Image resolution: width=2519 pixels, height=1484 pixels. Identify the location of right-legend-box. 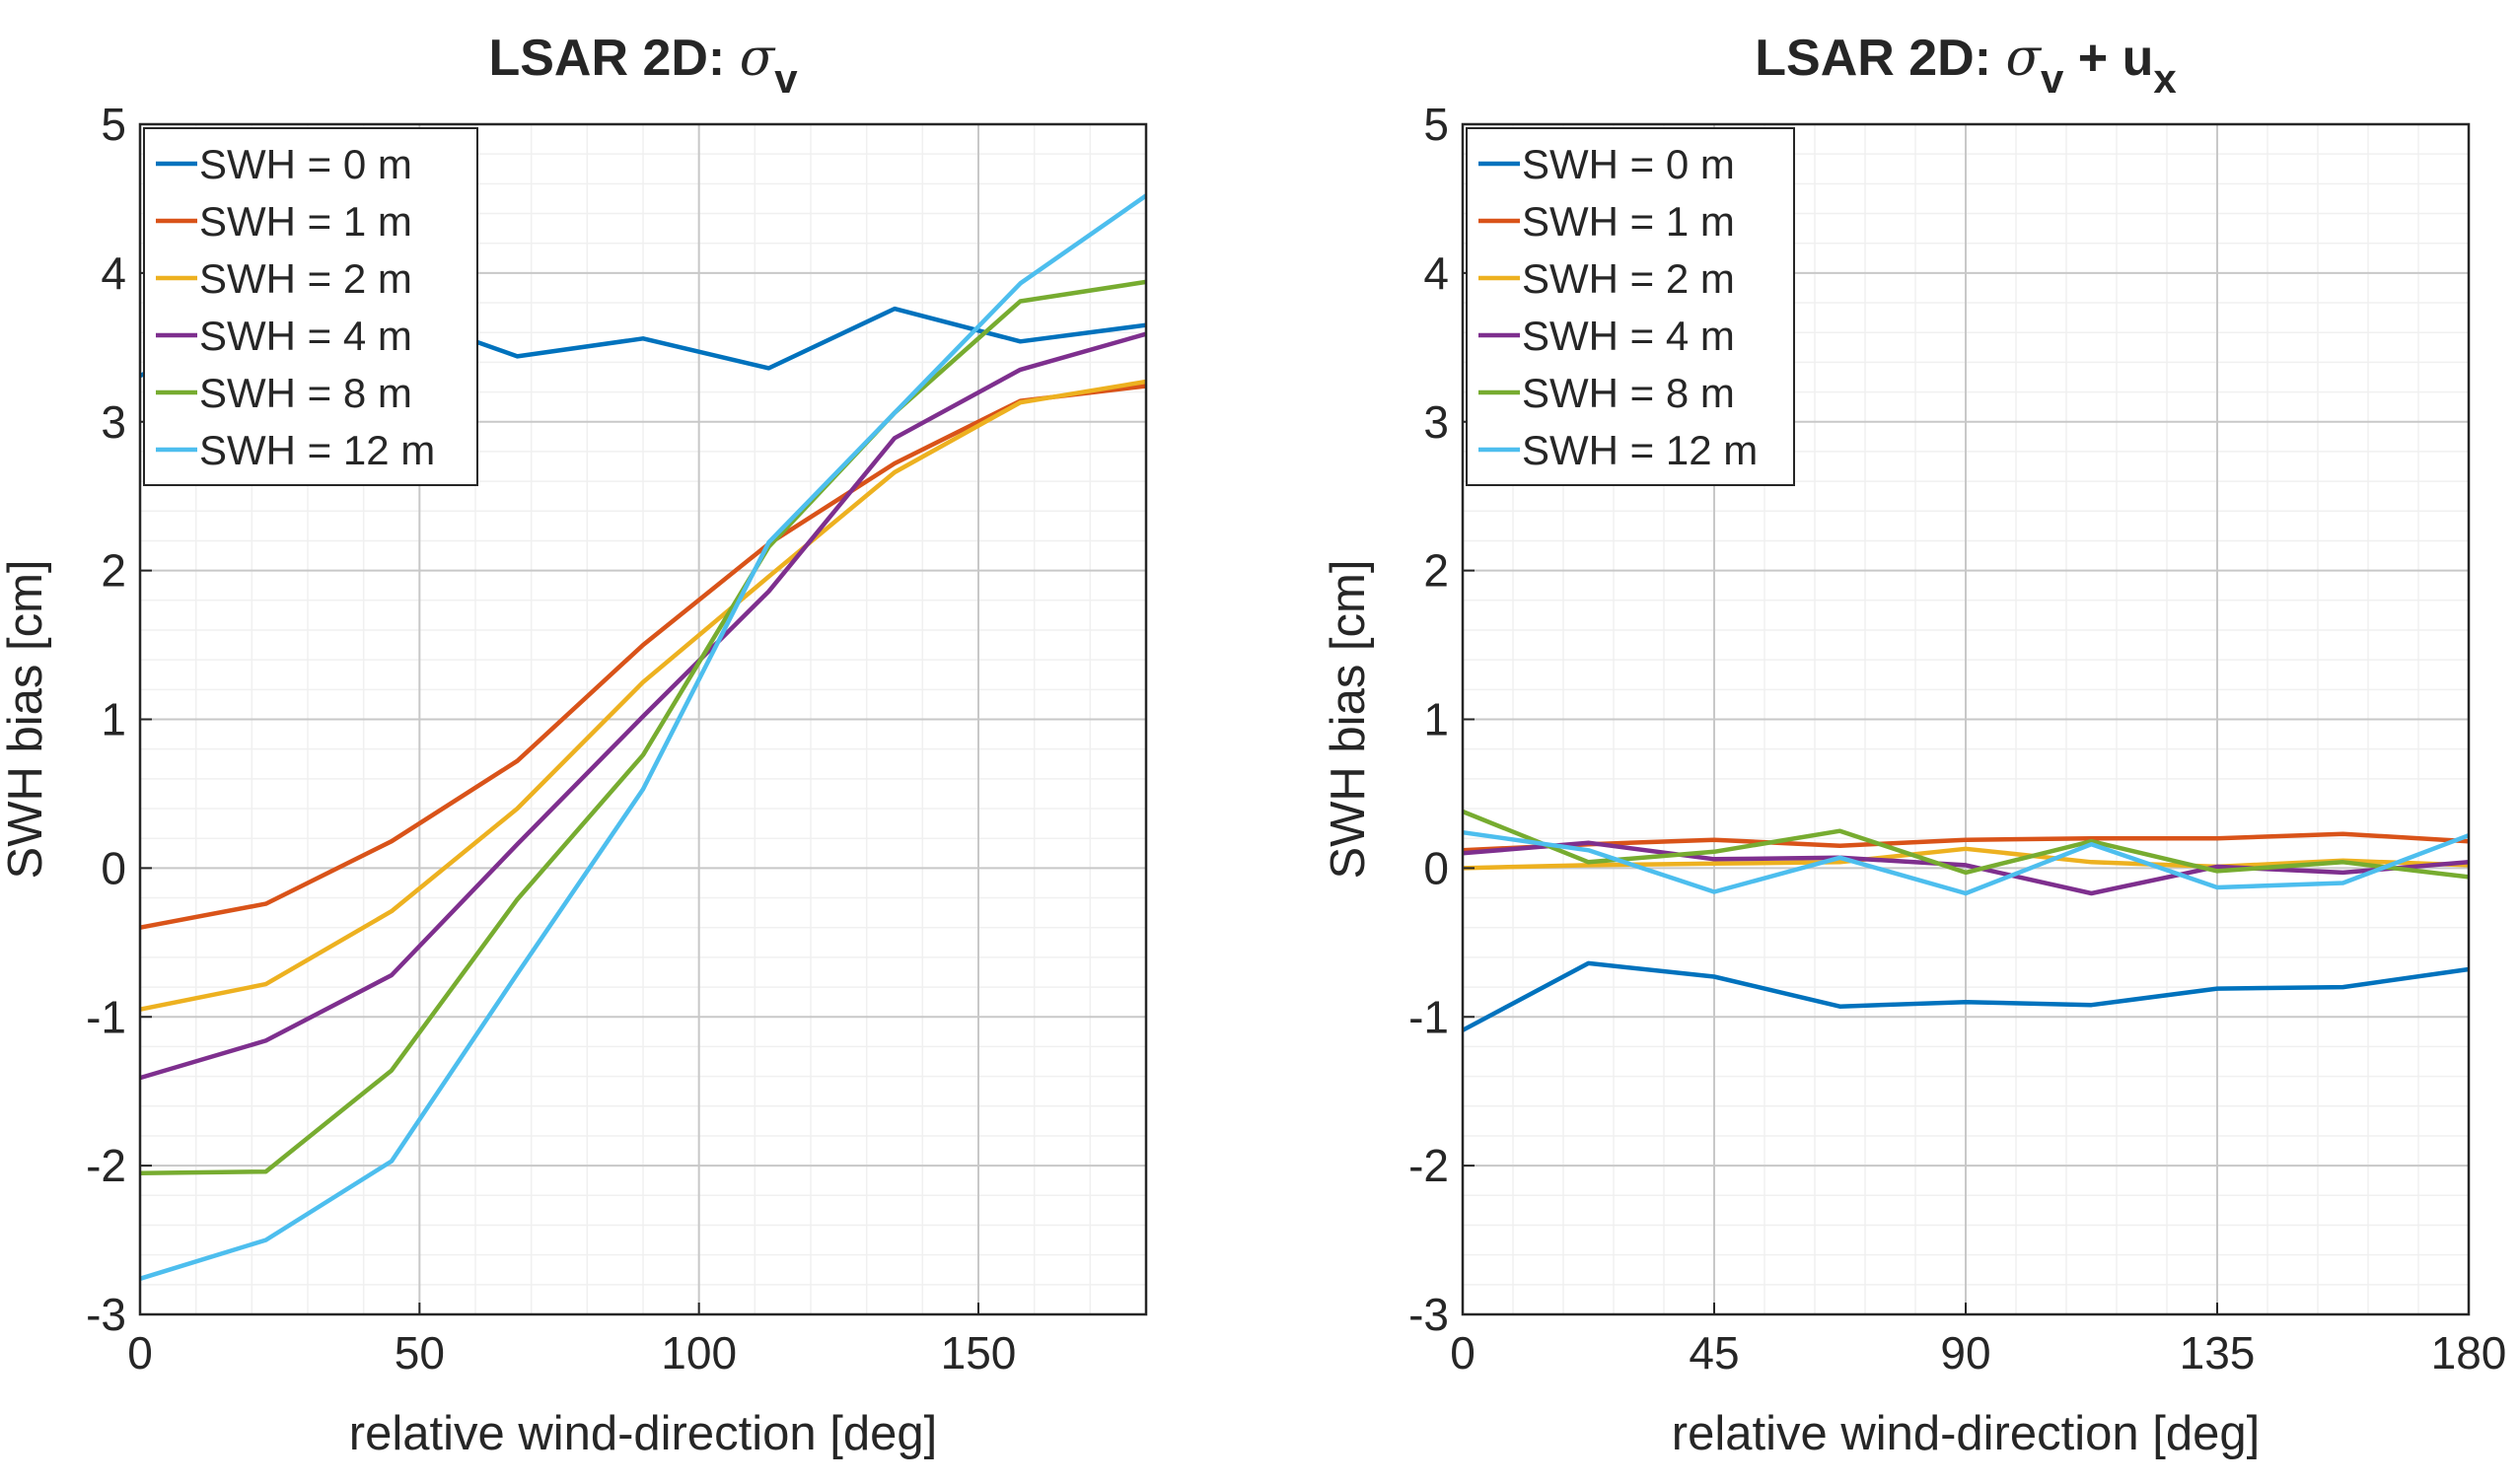
(1631, 306).